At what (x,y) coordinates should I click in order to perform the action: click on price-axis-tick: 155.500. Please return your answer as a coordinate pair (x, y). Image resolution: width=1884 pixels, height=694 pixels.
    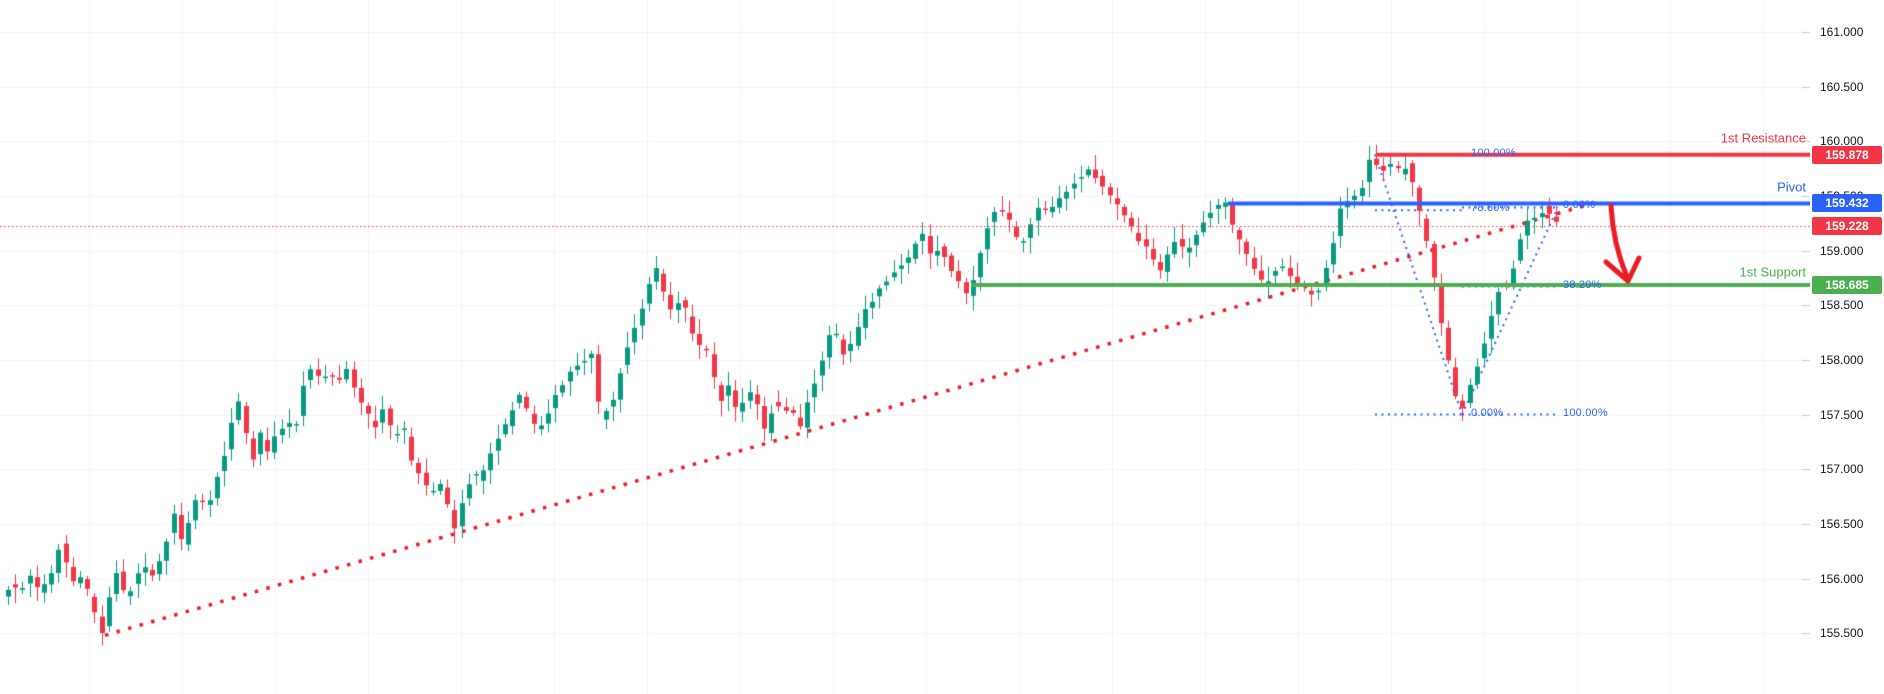
    Looking at the image, I should click on (1842, 633).